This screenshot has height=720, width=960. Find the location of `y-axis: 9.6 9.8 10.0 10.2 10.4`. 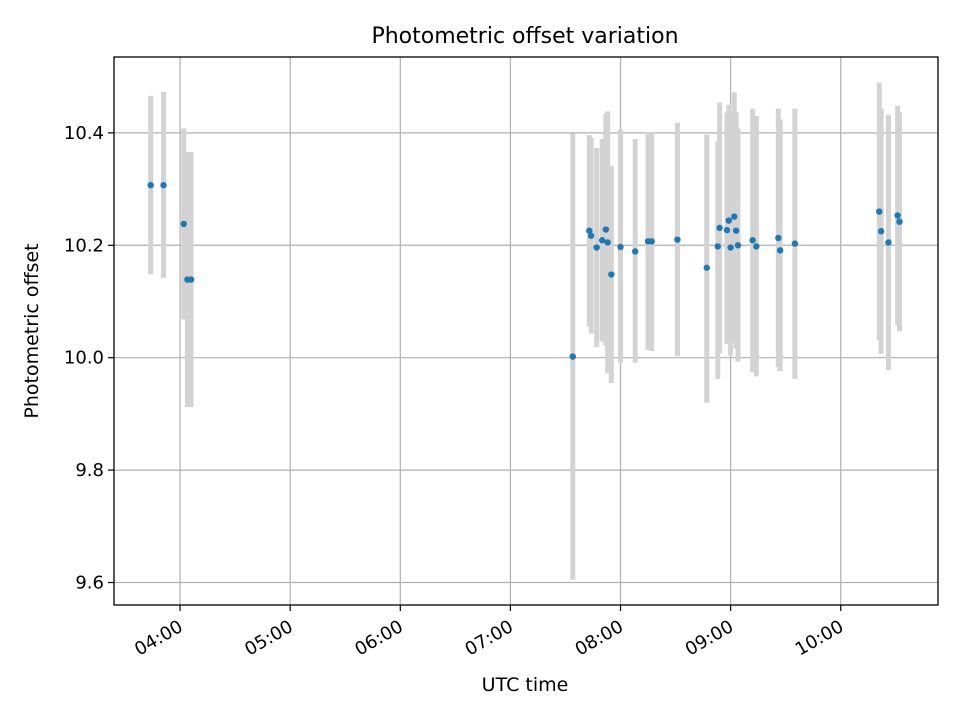

y-axis: 9.6 9.8 10.0 10.2 10.4 is located at coordinates (89, 358).